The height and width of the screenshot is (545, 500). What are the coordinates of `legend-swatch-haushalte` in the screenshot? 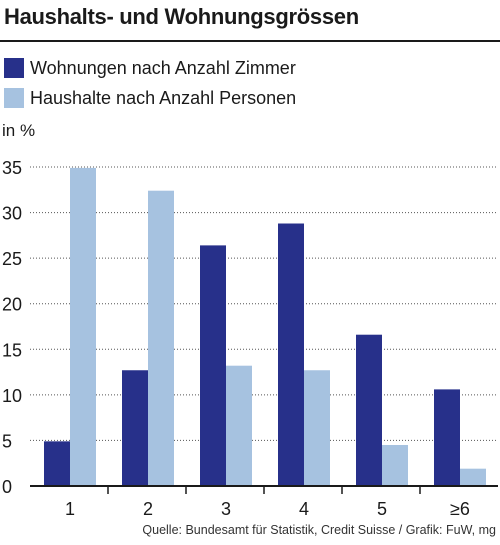 It's located at (14, 98).